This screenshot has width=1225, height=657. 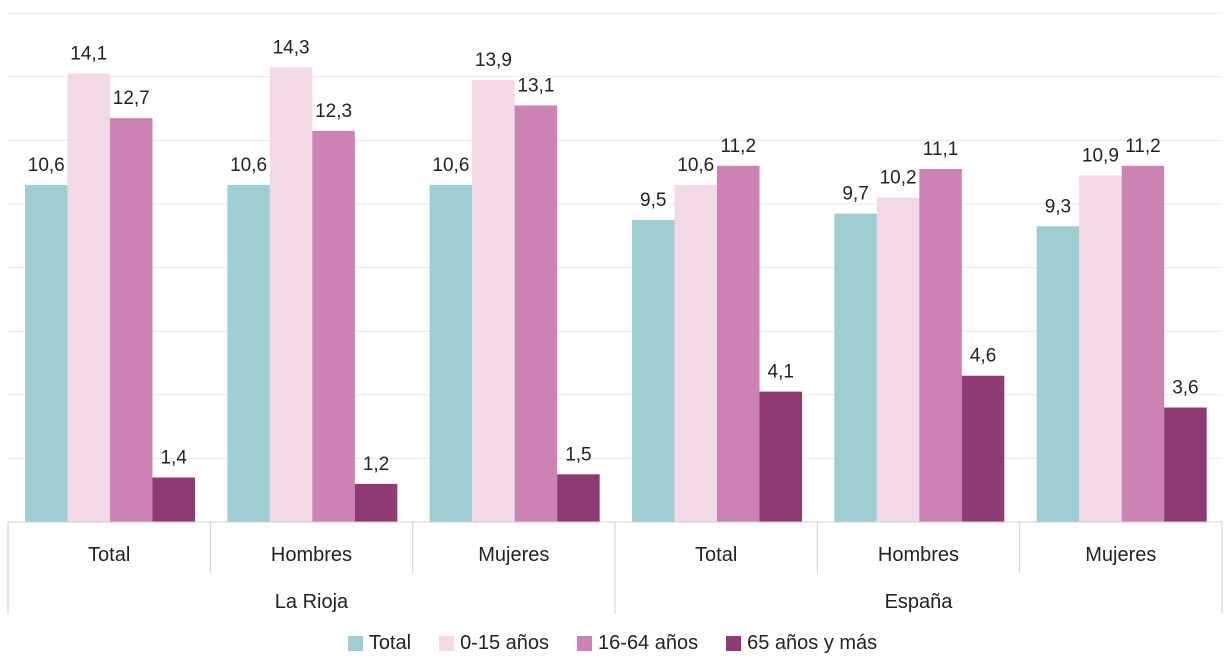 I want to click on group-label: España, so click(x=919, y=602).